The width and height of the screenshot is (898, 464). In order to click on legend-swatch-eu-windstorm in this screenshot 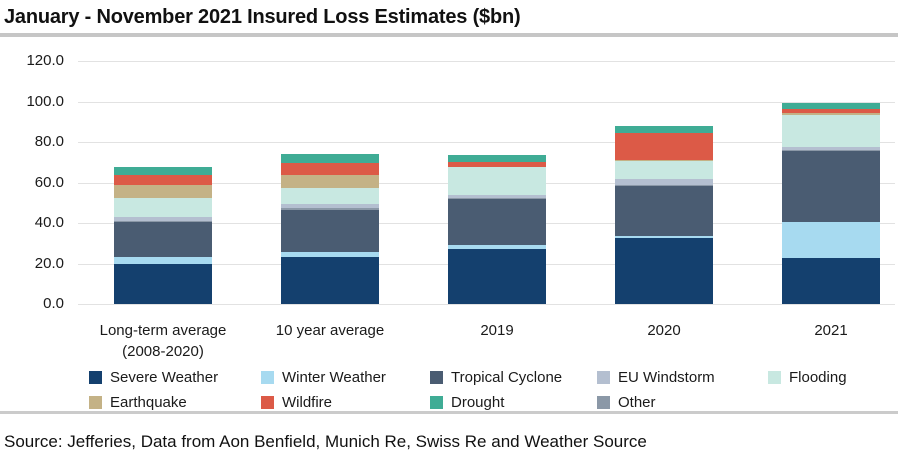, I will do `click(603, 377)`.